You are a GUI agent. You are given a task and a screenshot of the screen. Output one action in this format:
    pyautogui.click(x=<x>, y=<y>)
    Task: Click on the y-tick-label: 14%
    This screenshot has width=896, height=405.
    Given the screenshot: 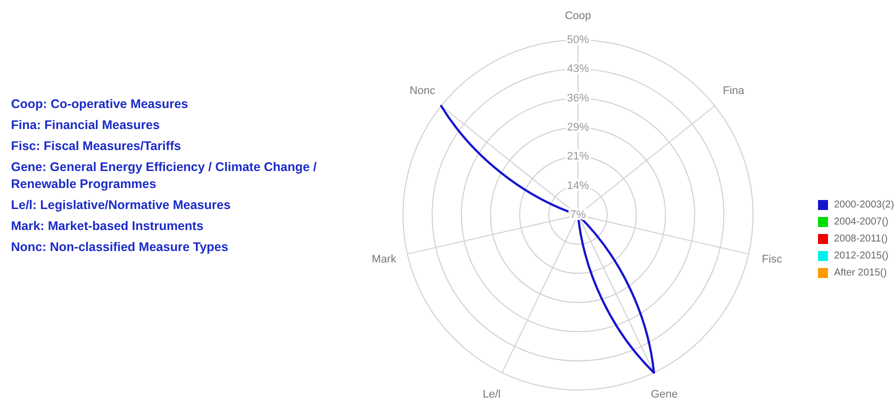 What is the action you would take?
    pyautogui.click(x=578, y=186)
    